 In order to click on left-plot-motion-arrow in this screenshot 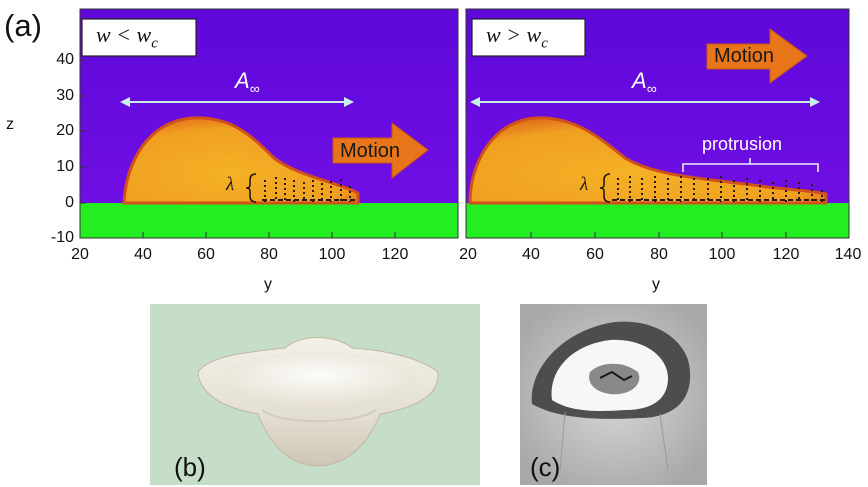, I will do `click(380, 151)`.